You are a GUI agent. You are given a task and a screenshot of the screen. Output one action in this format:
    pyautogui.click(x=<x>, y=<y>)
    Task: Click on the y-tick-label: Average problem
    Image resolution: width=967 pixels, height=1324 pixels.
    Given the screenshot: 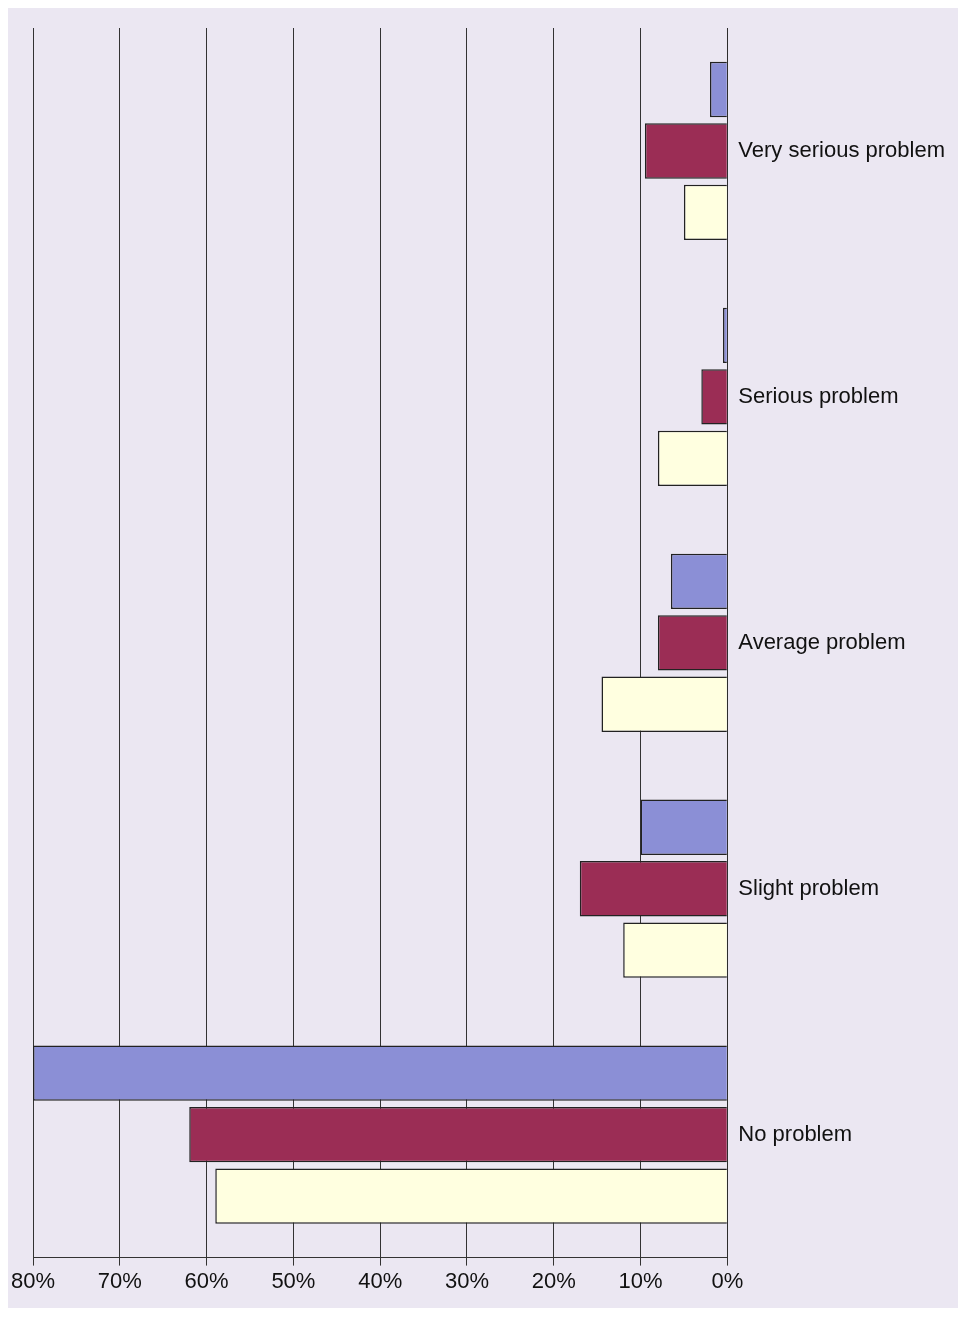 What is the action you would take?
    pyautogui.click(x=822, y=641)
    